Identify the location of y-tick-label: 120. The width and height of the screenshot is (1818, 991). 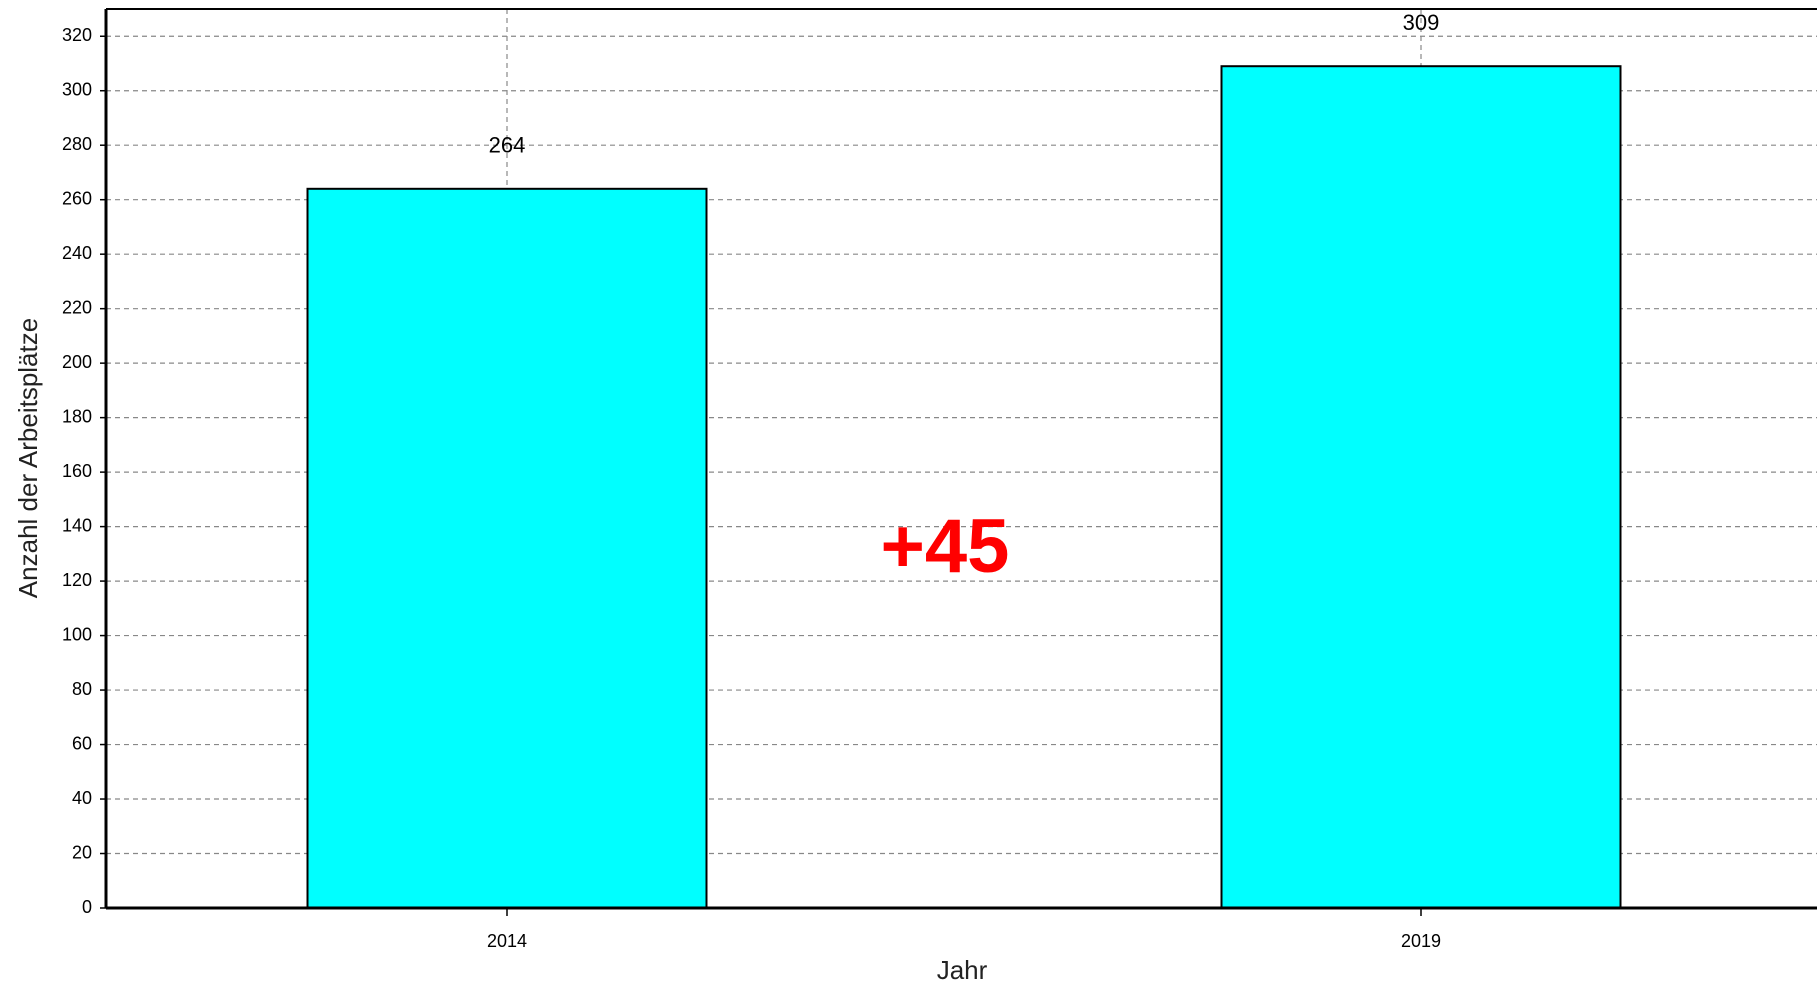
(77, 580).